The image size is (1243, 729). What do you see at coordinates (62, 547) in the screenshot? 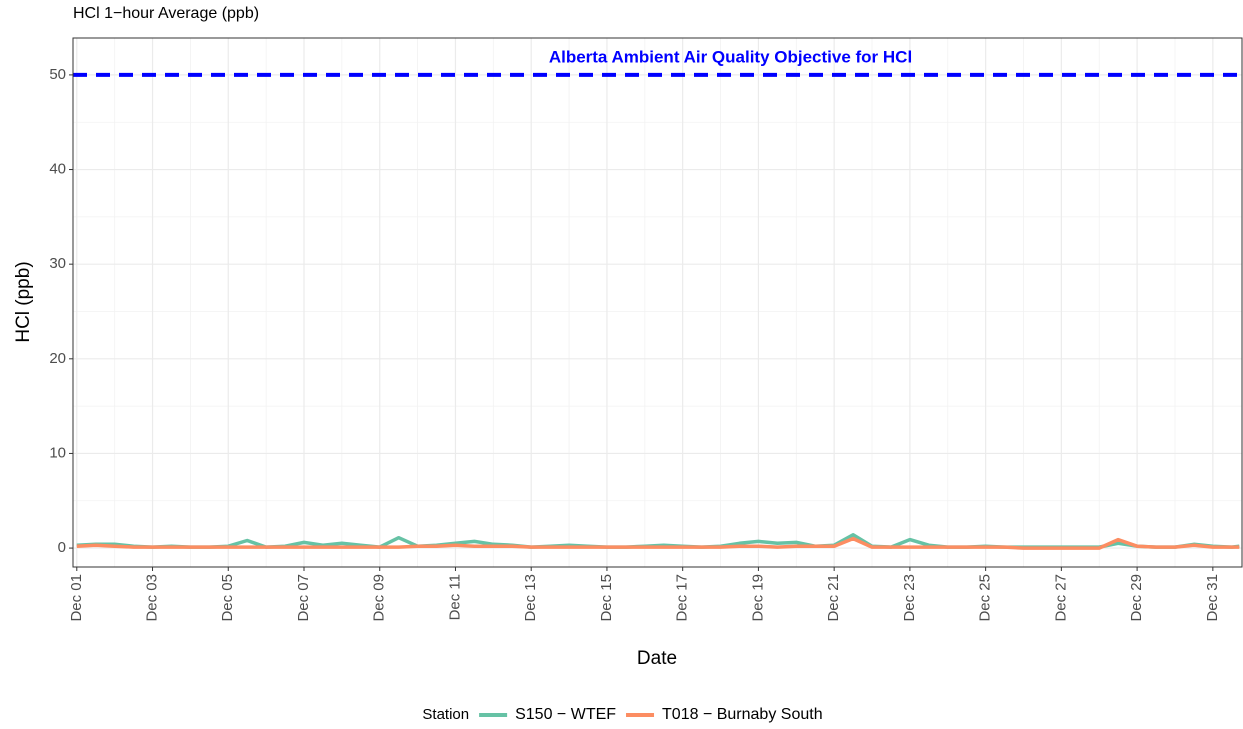
I see `y-tick-label: 0` at bounding box center [62, 547].